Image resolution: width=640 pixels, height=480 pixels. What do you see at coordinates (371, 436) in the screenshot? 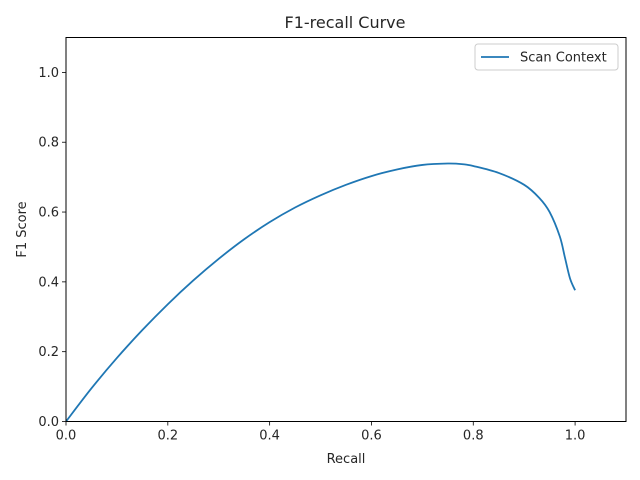
I see `x-tick-label: 0.6` at bounding box center [371, 436].